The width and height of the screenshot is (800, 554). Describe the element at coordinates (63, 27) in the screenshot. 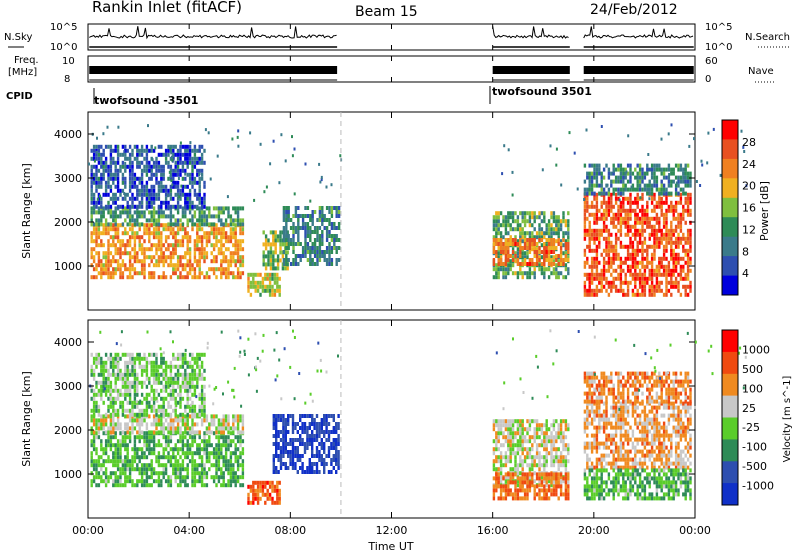

I see `nsky-hi-label: 10^5` at that location.